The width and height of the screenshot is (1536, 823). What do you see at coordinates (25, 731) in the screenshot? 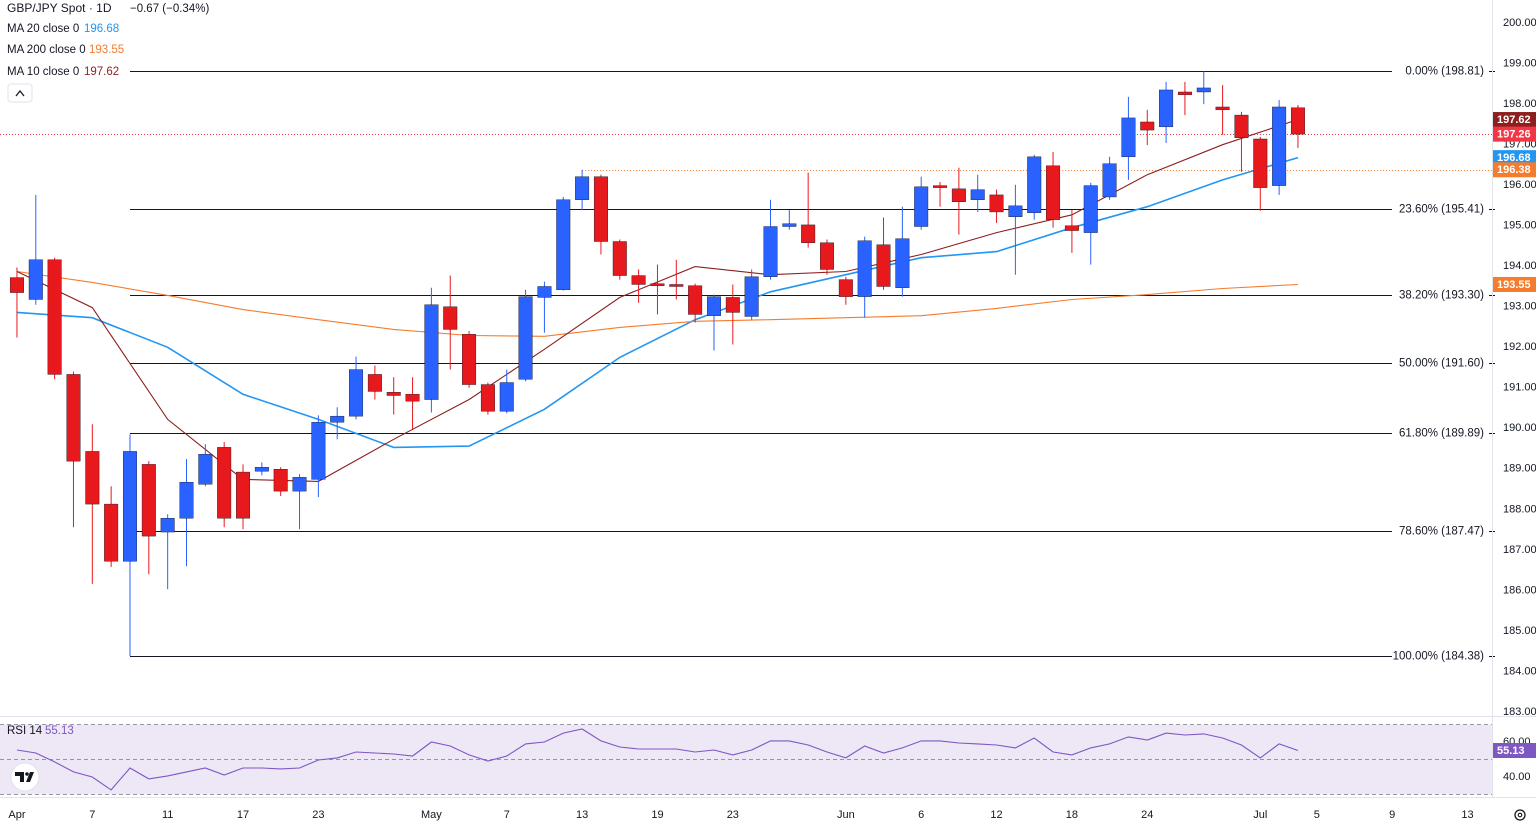
I see `legend-name: RSI 14` at bounding box center [25, 731].